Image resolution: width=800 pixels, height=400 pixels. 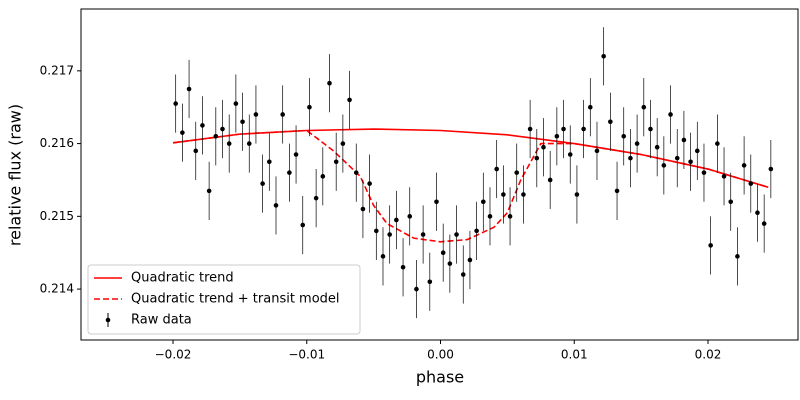 What do you see at coordinates (708, 355) in the screenshot?
I see `x-tick-label: 0.02` at bounding box center [708, 355].